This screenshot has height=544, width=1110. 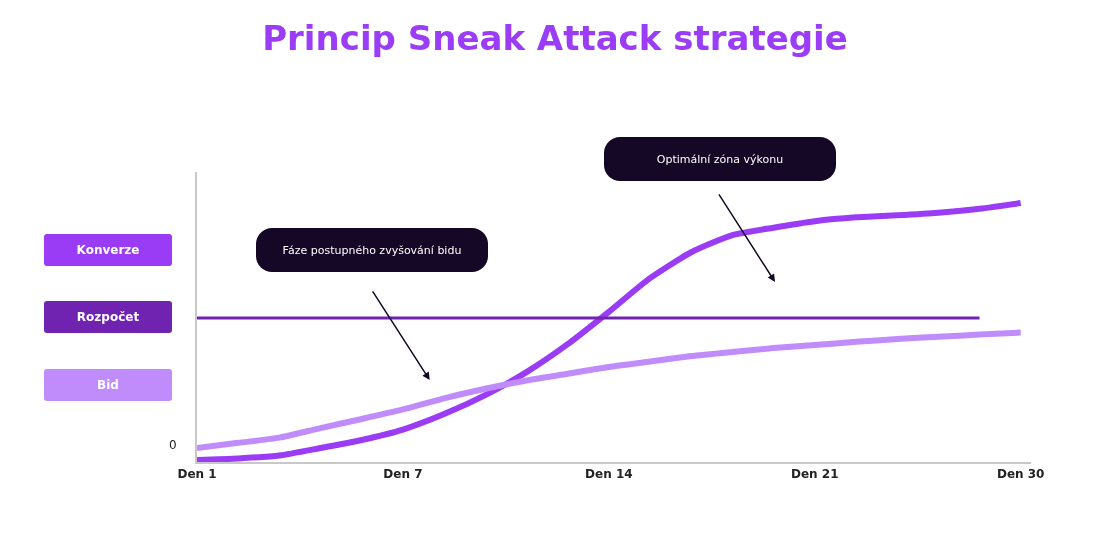 I want to click on x-tick-label: Den 7, so click(x=403, y=474).